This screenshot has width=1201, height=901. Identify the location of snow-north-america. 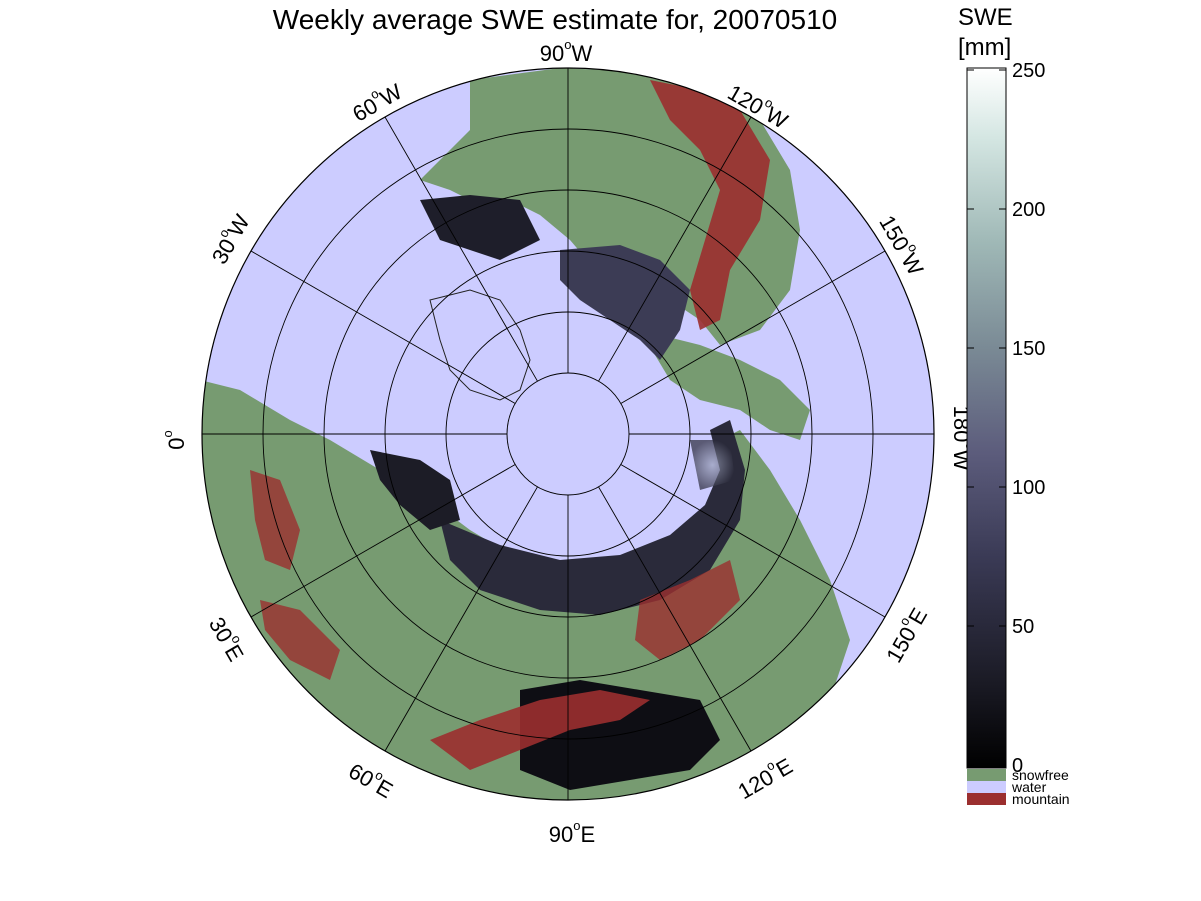
(480, 227).